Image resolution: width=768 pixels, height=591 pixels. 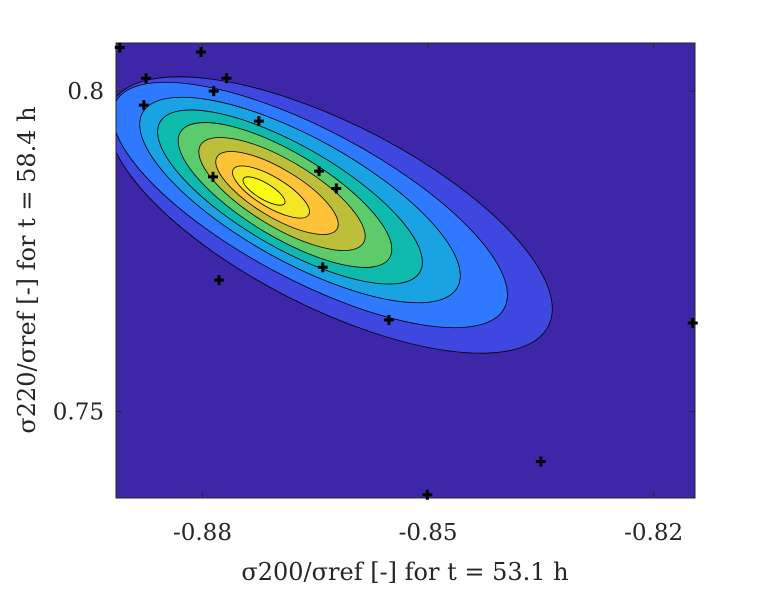 What do you see at coordinates (78, 412) in the screenshot?
I see `y-tick-label: 0.75` at bounding box center [78, 412].